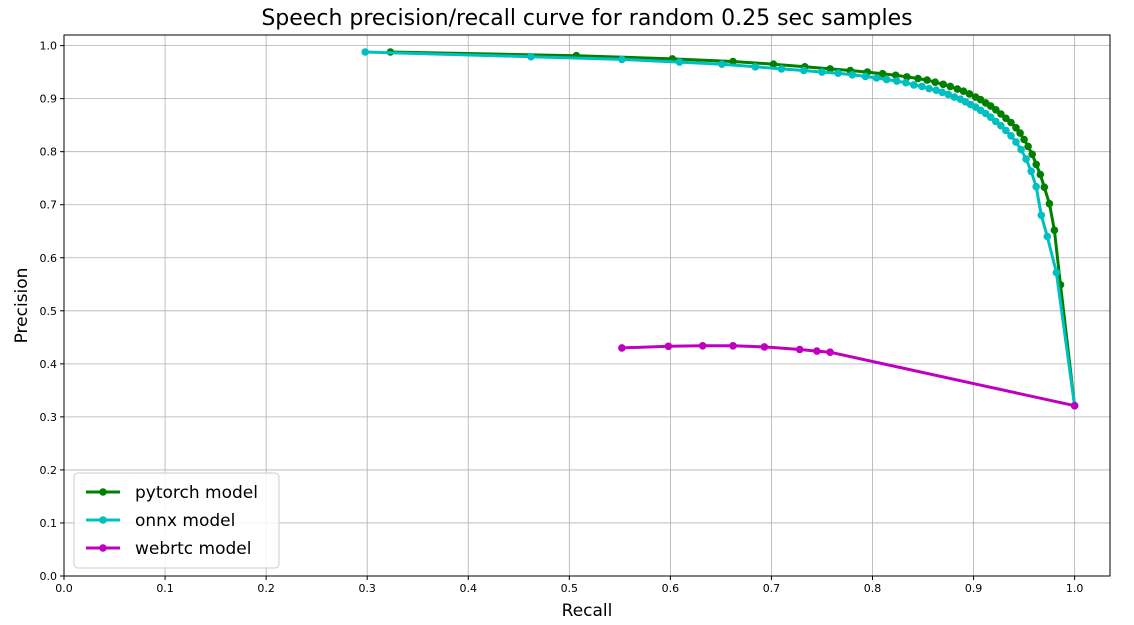 The height and width of the screenshot is (625, 1134). What do you see at coordinates (165, 588) in the screenshot?
I see `x-tick-label: 0.1` at bounding box center [165, 588].